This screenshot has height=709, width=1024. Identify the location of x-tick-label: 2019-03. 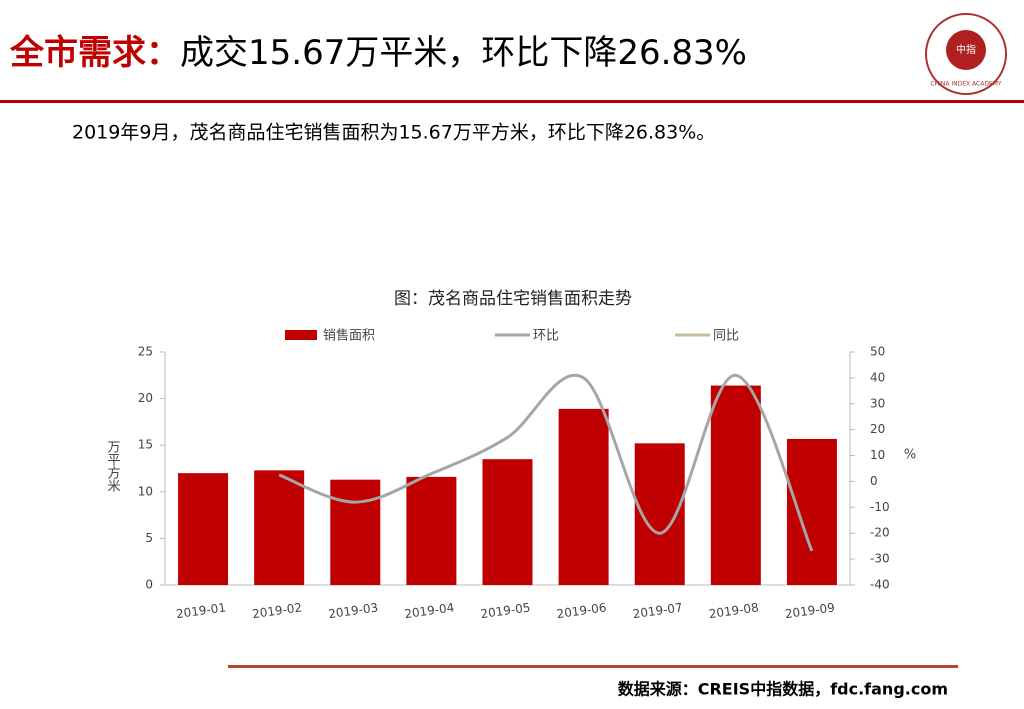
(353, 610).